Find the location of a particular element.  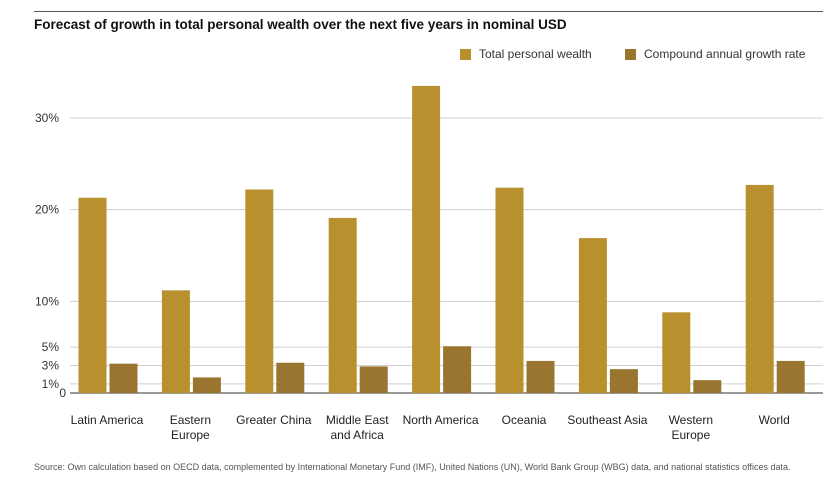

legend-label-cagr: Compound annual growth rate is located at coordinates (725, 54).